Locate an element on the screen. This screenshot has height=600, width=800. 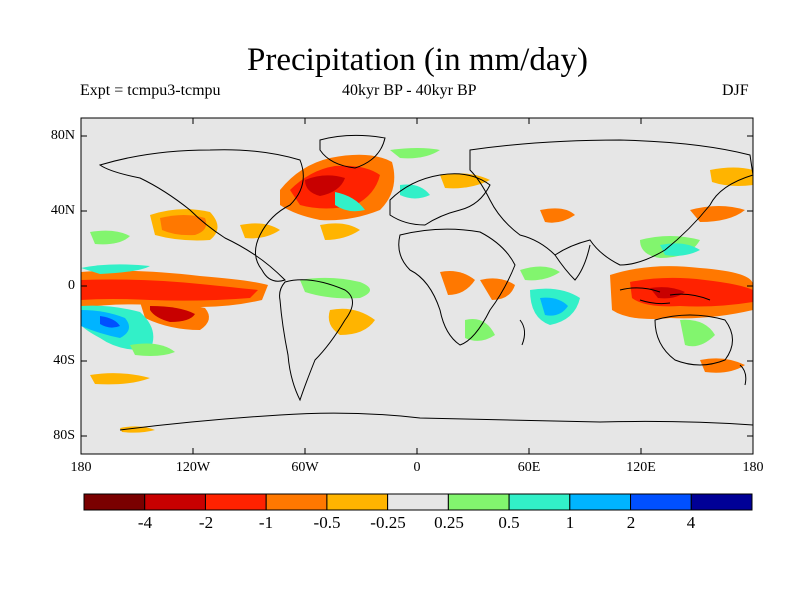
colorbar-label: -1 is located at coordinates (266, 522).